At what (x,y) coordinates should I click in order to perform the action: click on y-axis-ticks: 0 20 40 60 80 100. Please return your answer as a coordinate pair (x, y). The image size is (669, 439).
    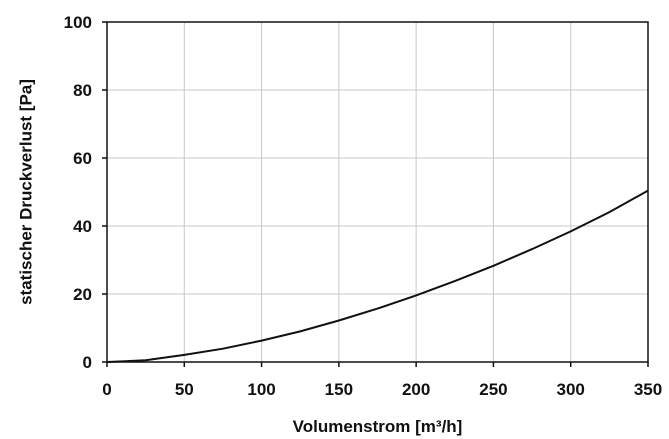
    Looking at the image, I should click on (85, 192).